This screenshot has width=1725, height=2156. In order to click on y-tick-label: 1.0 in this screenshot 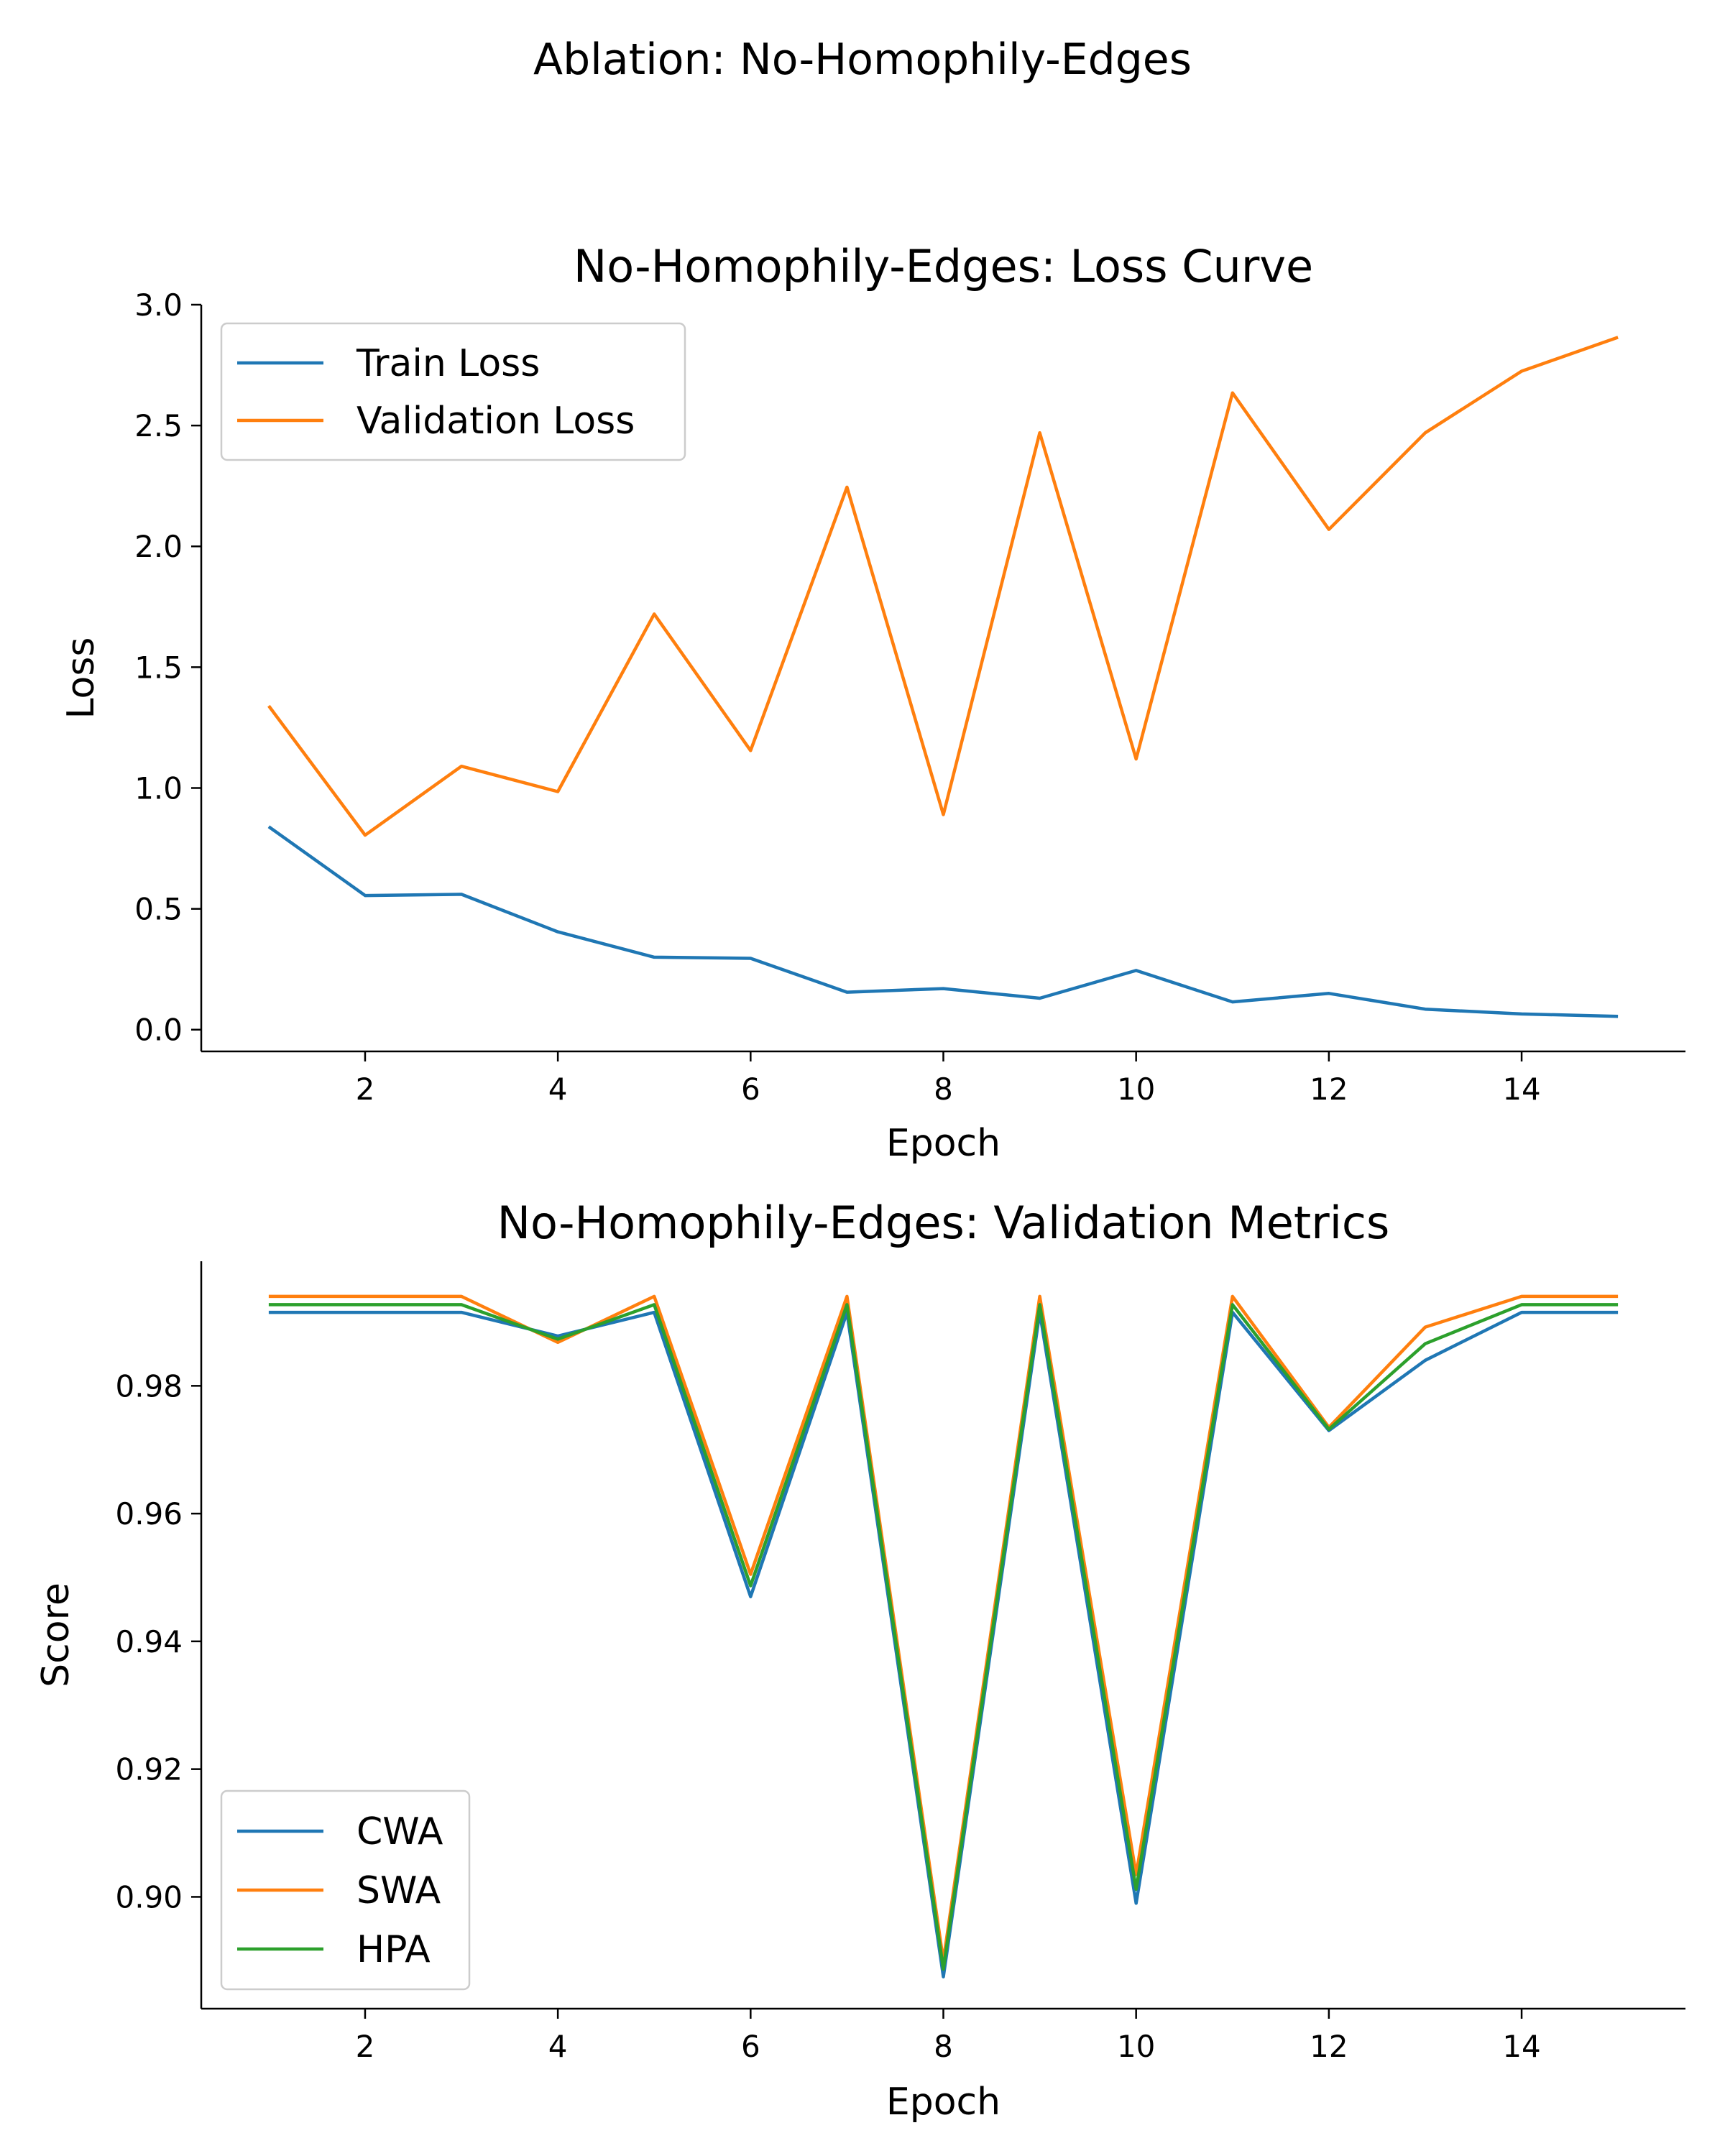, I will do `click(158, 788)`.